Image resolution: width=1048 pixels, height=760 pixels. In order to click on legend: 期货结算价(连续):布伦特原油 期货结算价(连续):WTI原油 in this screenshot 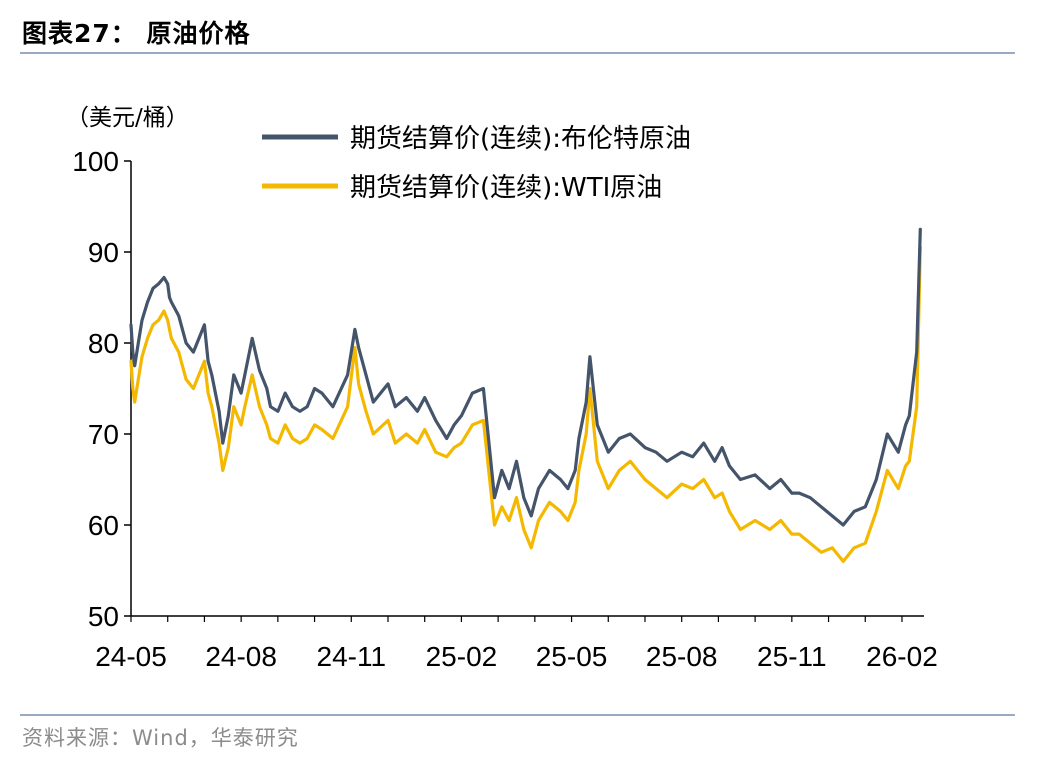, I will do `click(476, 163)`.